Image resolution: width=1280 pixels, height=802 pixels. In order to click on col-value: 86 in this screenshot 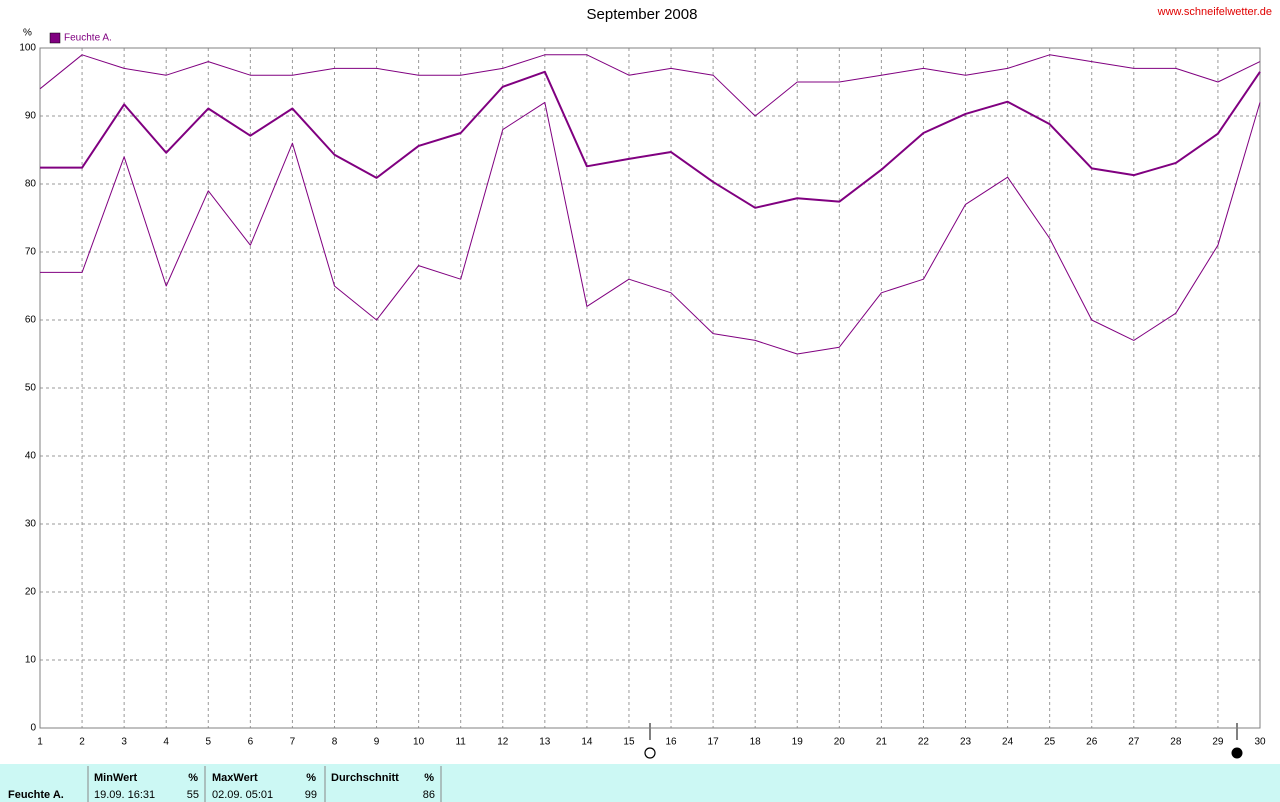, I will do `click(429, 795)`.